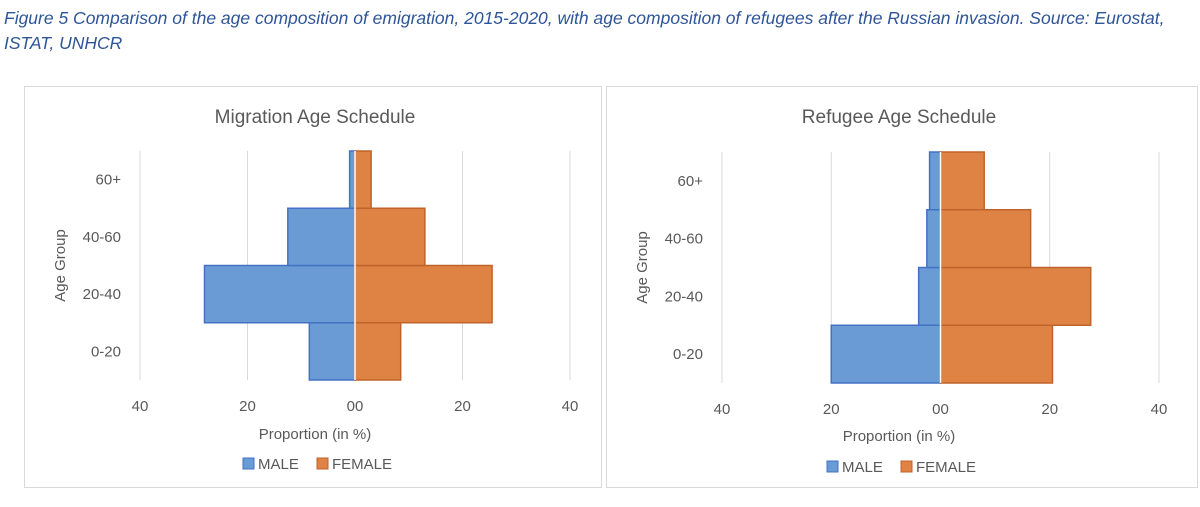  Describe the element at coordinates (906, 466) in the screenshot. I see `refugee-legend-female-swatch` at that location.